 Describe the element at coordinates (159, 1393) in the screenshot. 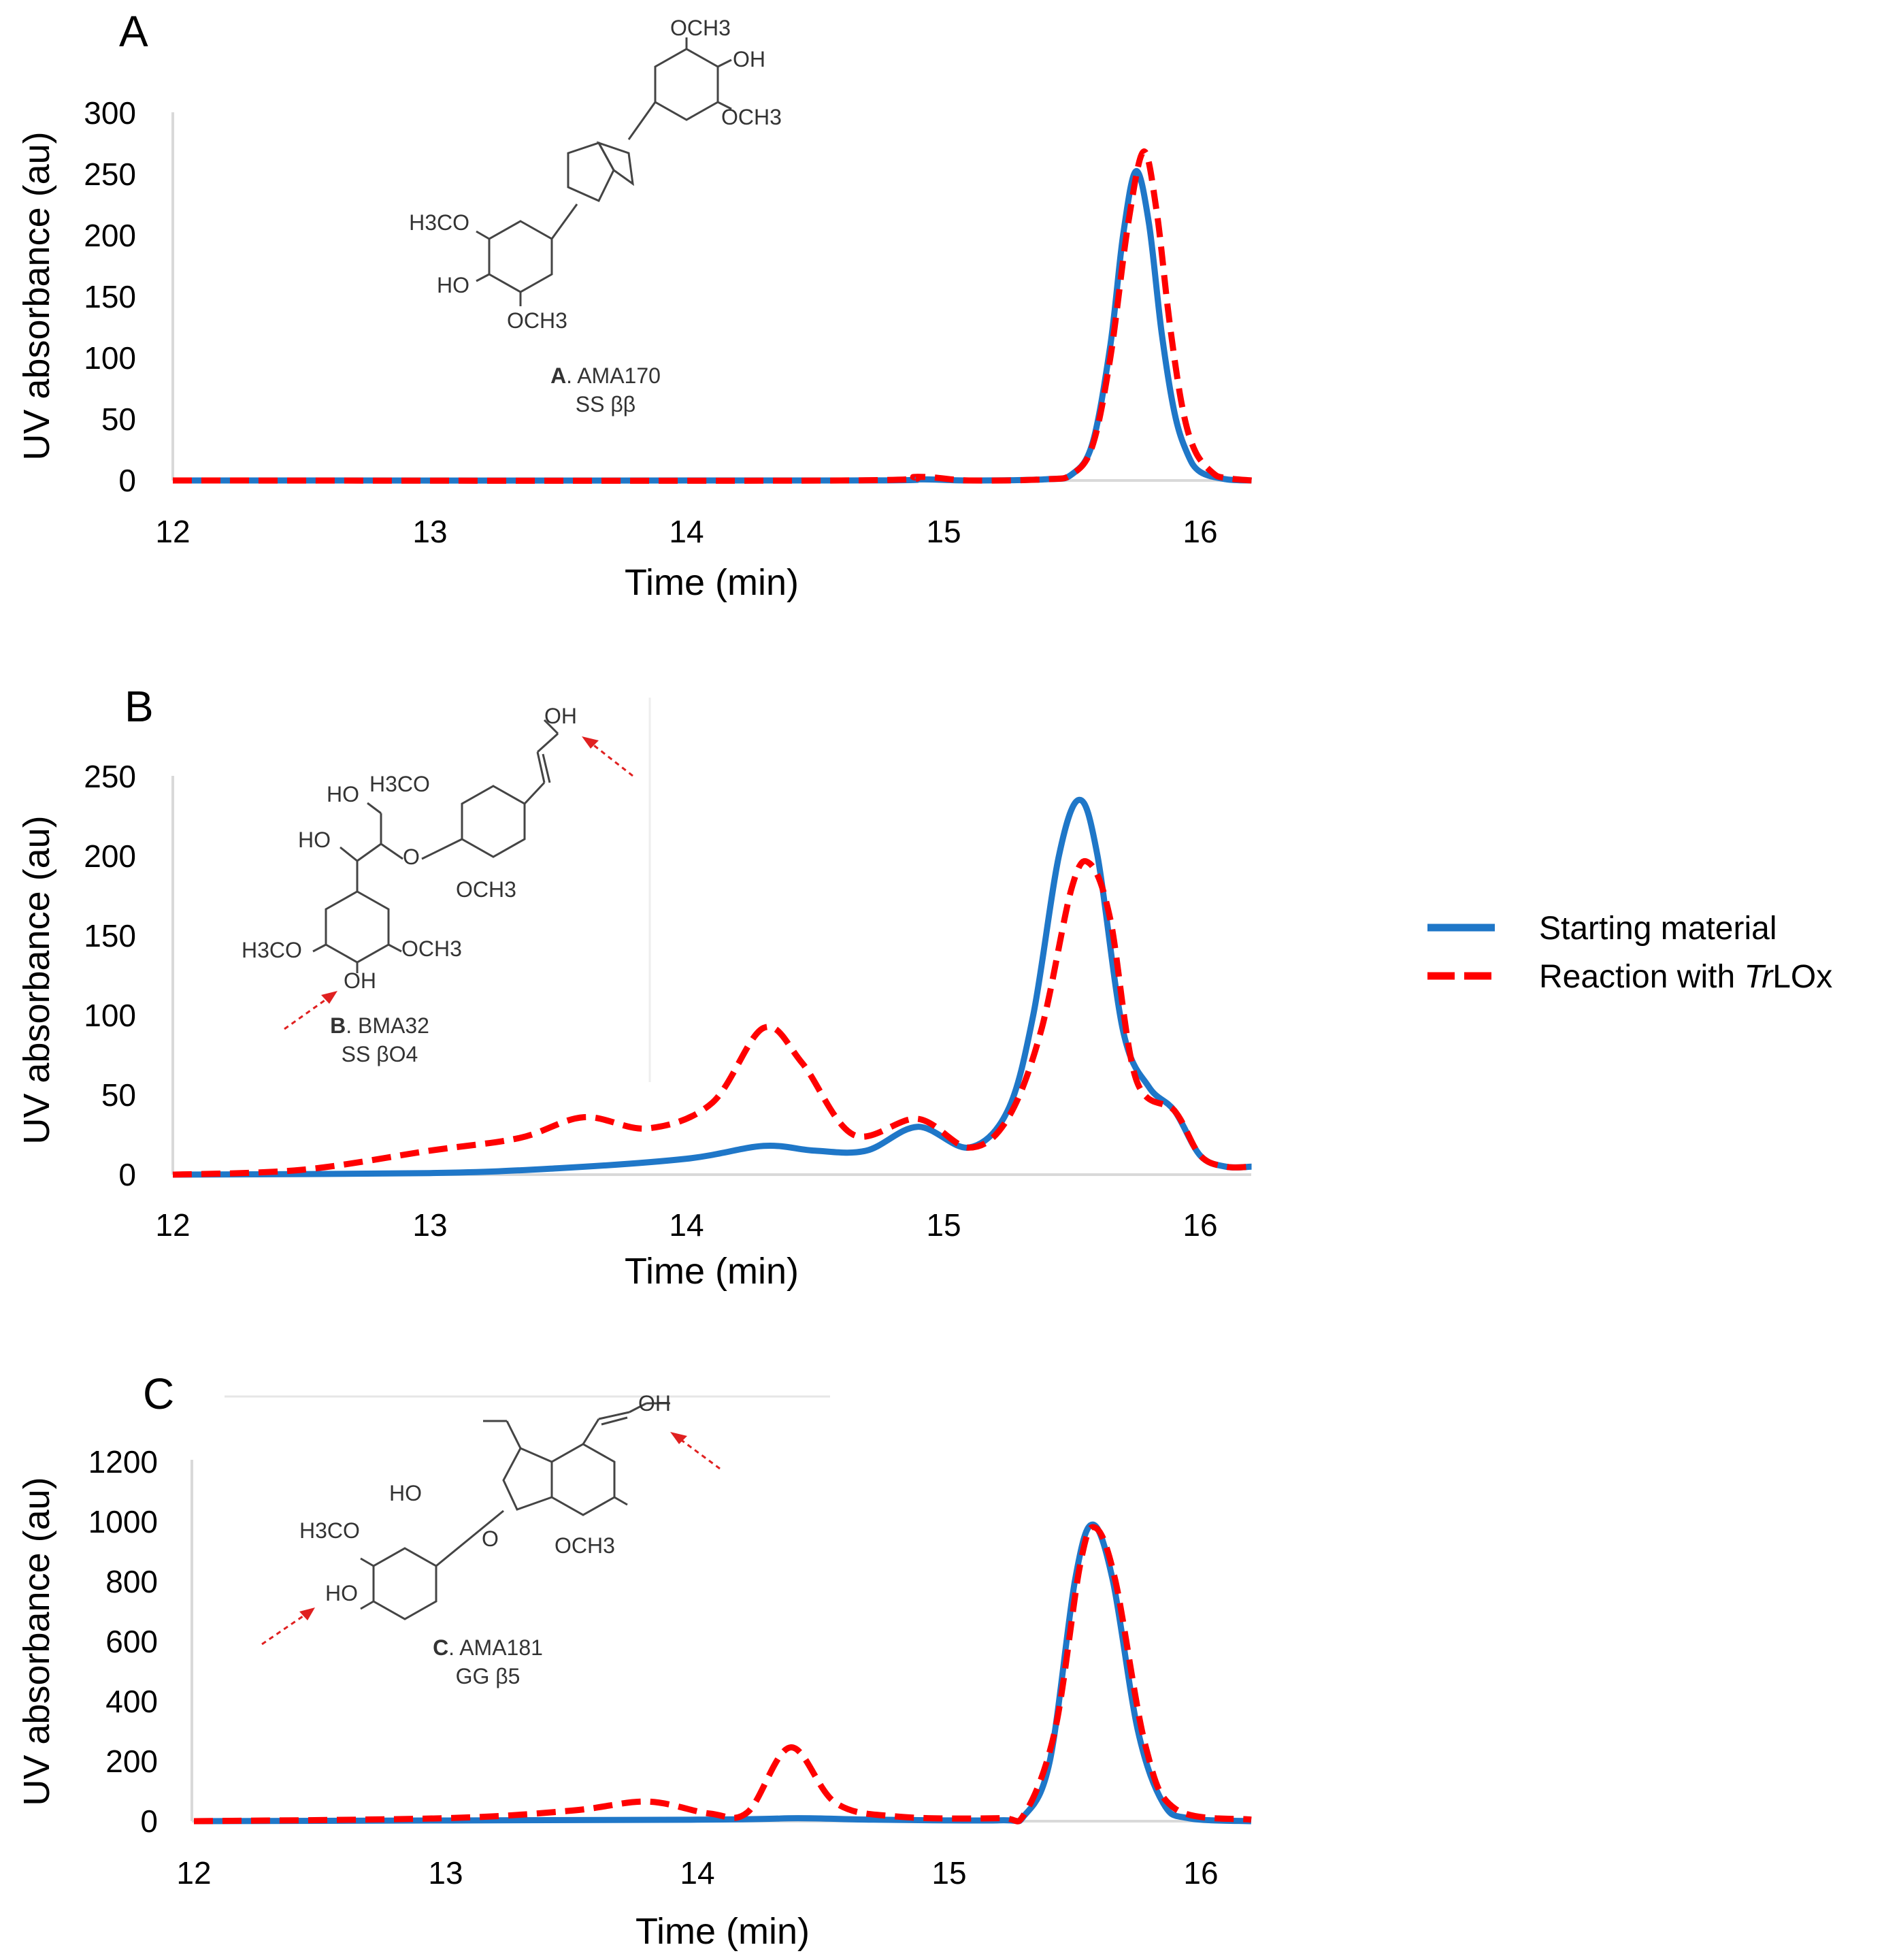

I see `panel-letter-c: C` at that location.